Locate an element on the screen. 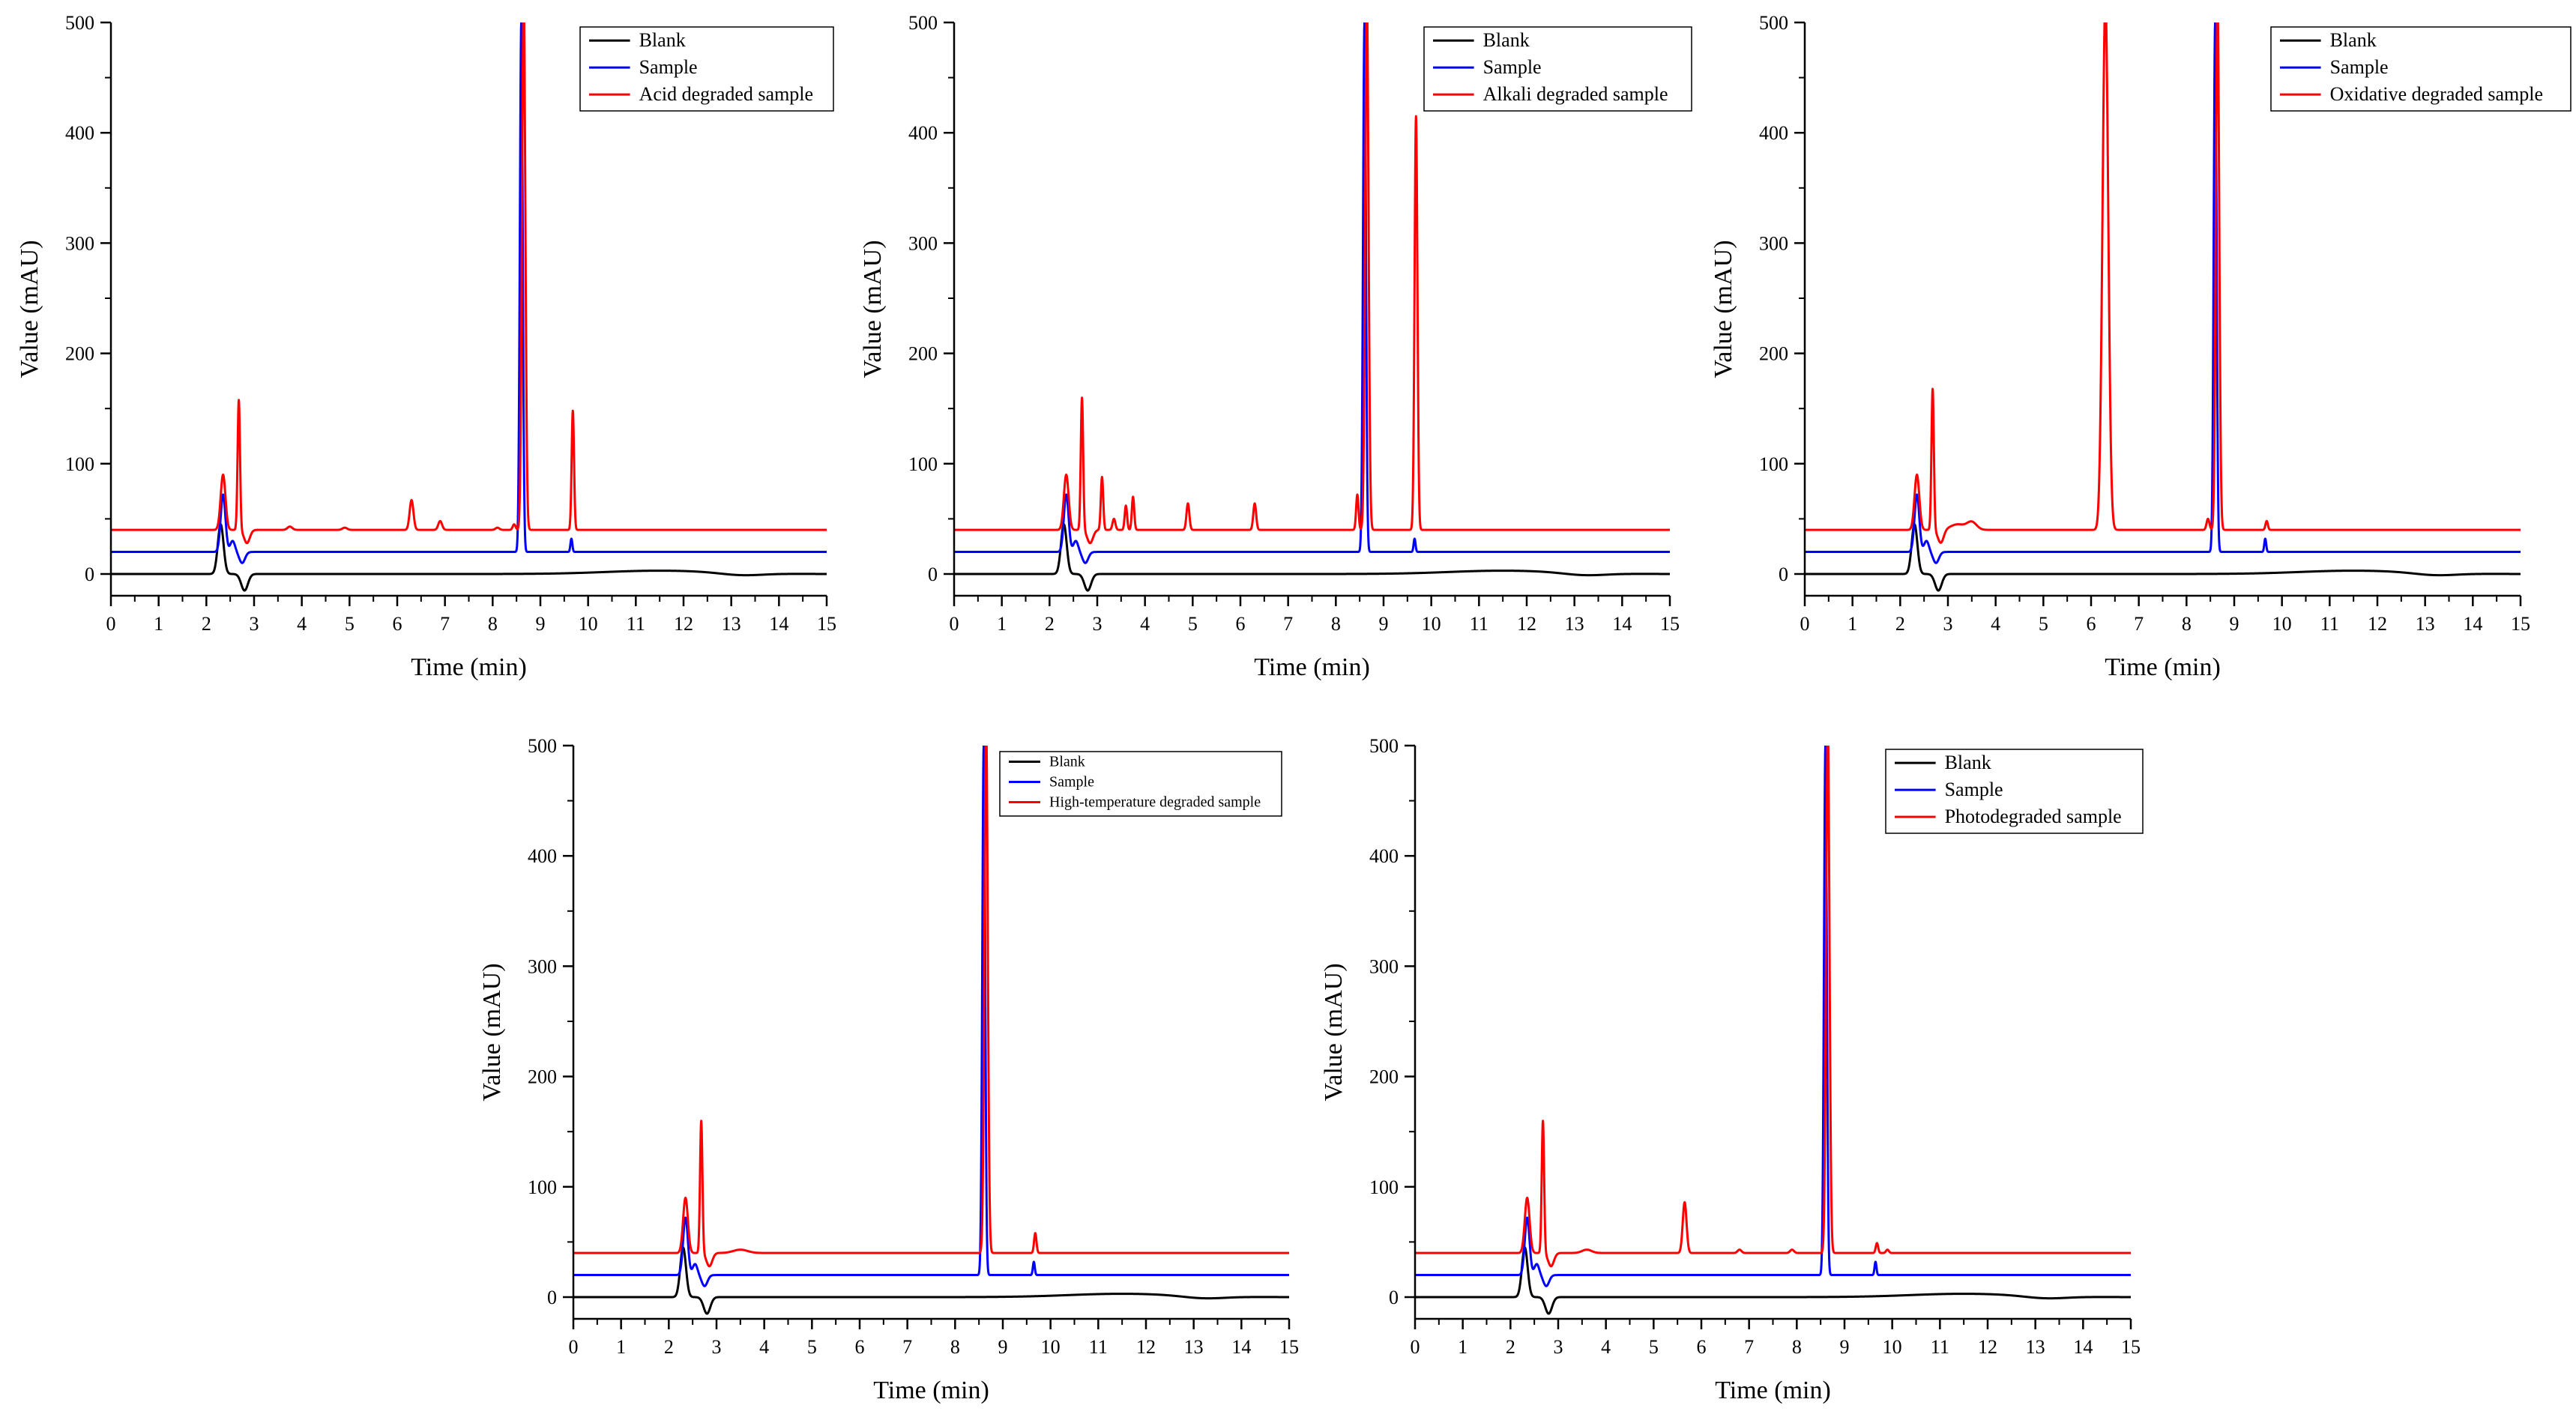 The image size is (2576, 1417). legend-label: Oxidative degraded sample is located at coordinates (2436, 94).